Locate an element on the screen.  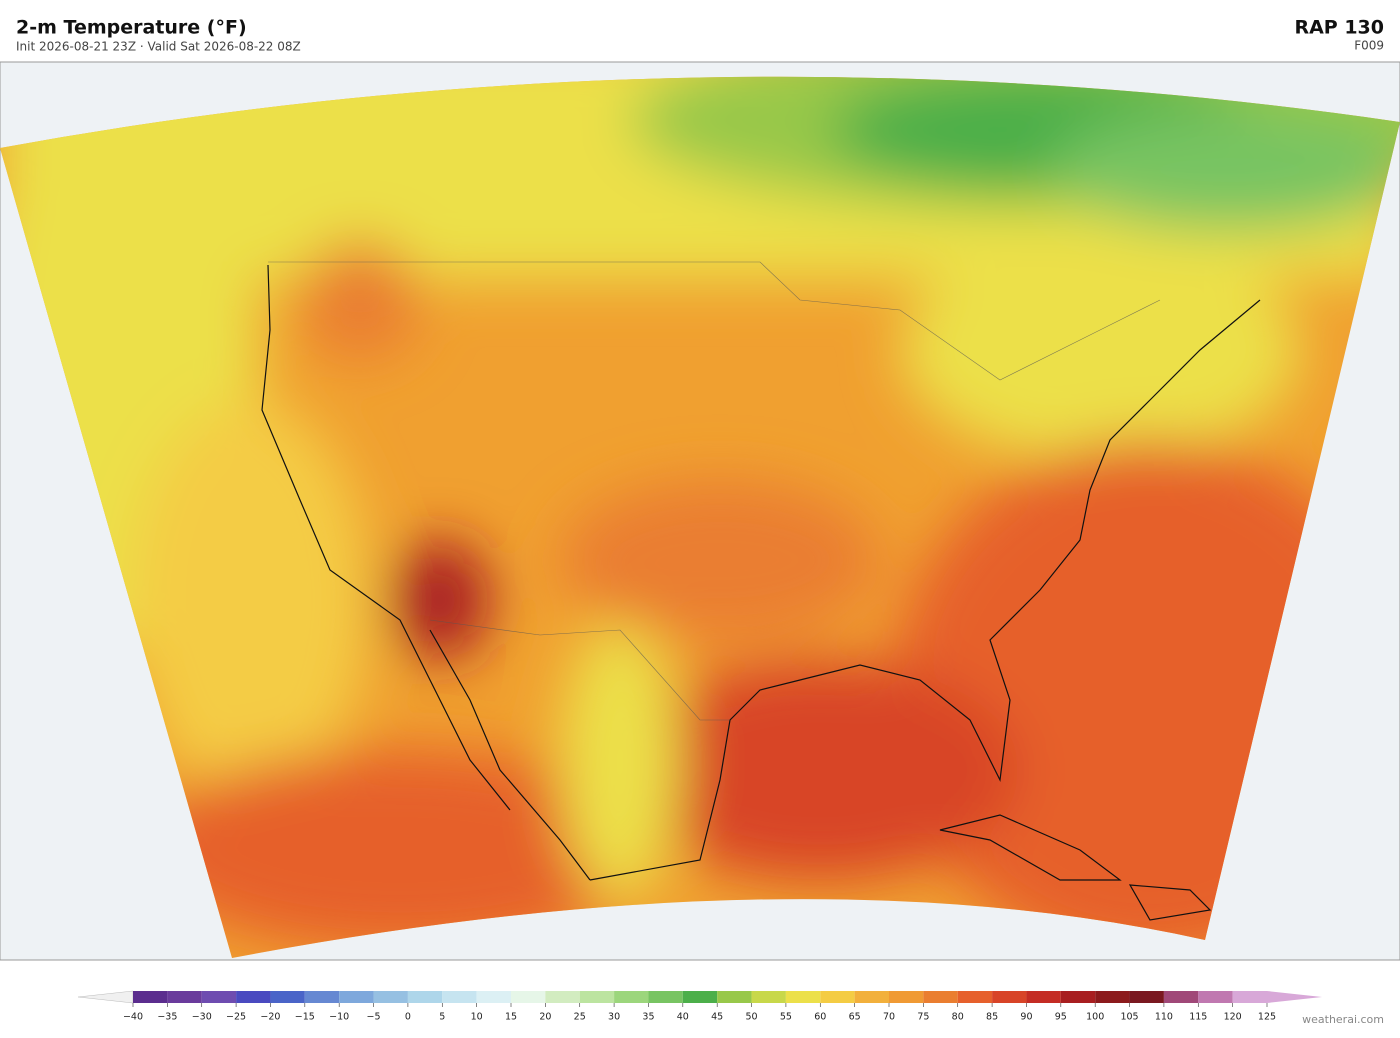
colorbar-under-arrow is located at coordinates (105, 997).